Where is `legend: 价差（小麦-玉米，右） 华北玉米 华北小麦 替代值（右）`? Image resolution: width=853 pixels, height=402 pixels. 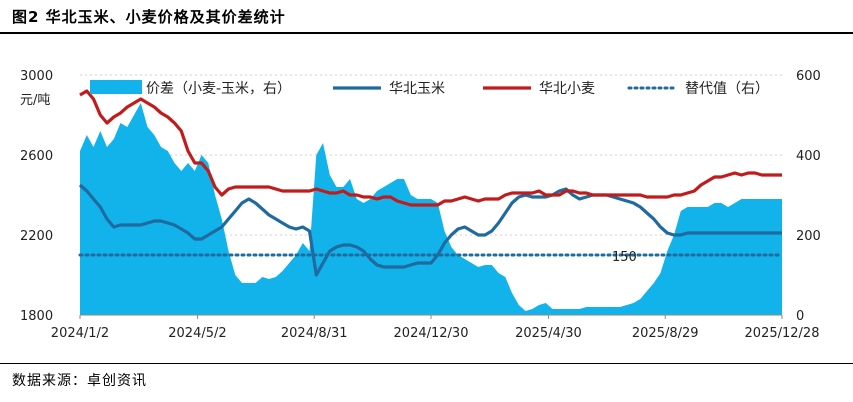 legend: 价差（小麦-玉米，右） 华北玉米 华北小麦 替代值（右） is located at coordinates (429, 88).